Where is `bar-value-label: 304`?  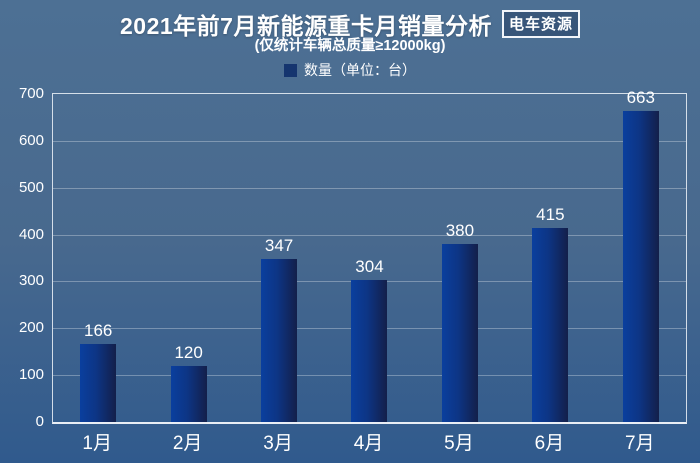 bar-value-label: 304 is located at coordinates (369, 266).